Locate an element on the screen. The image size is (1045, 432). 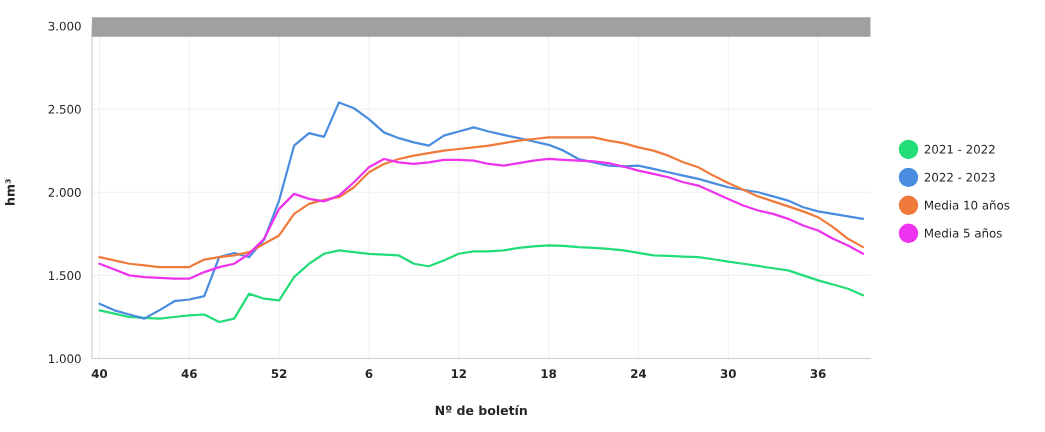
x-tick-label: 6 is located at coordinates (369, 374).